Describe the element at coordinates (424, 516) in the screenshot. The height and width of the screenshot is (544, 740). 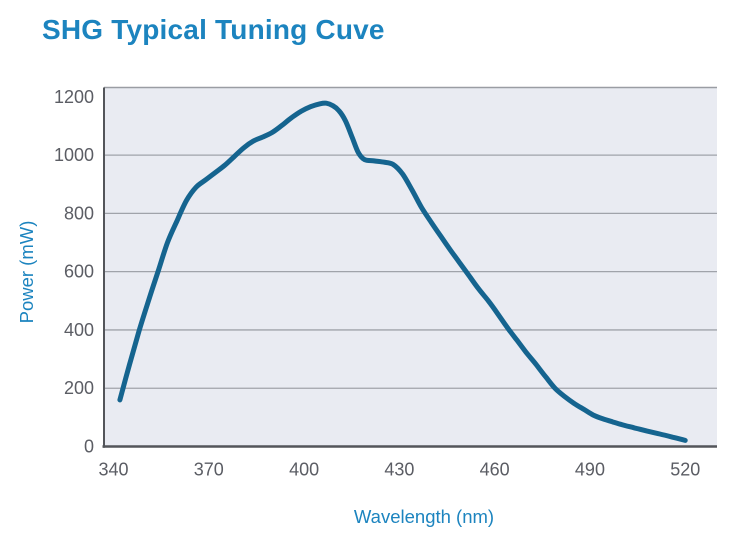
I see `x-axis-title: Wavelength (nm)` at that location.